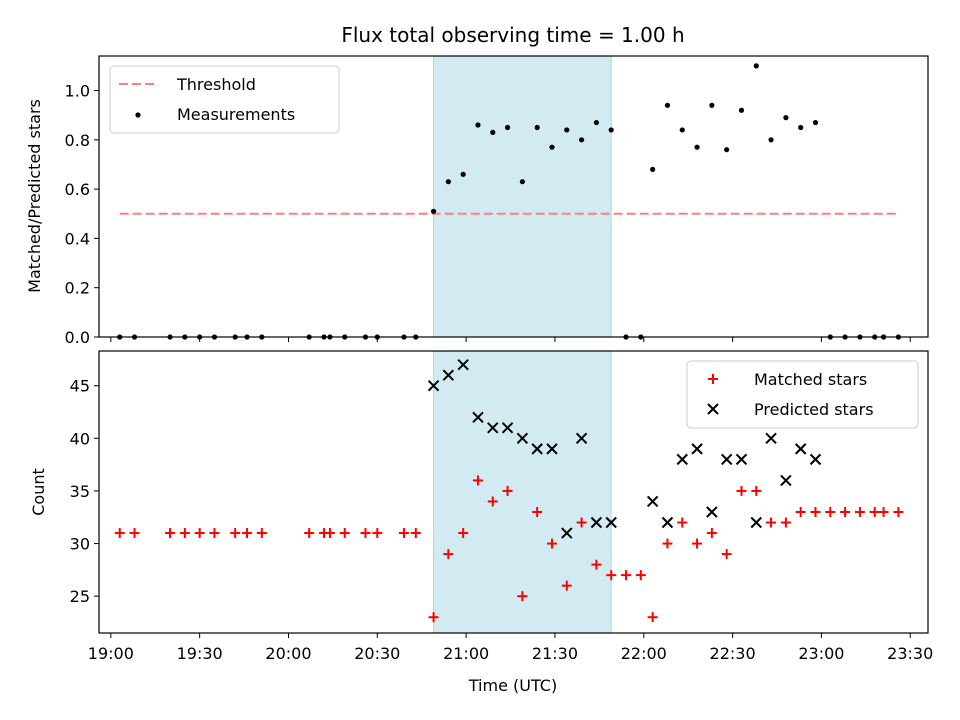 This screenshot has height=720, width=960. Describe the element at coordinates (810, 379) in the screenshot. I see `legend-label: Matched stars` at that location.